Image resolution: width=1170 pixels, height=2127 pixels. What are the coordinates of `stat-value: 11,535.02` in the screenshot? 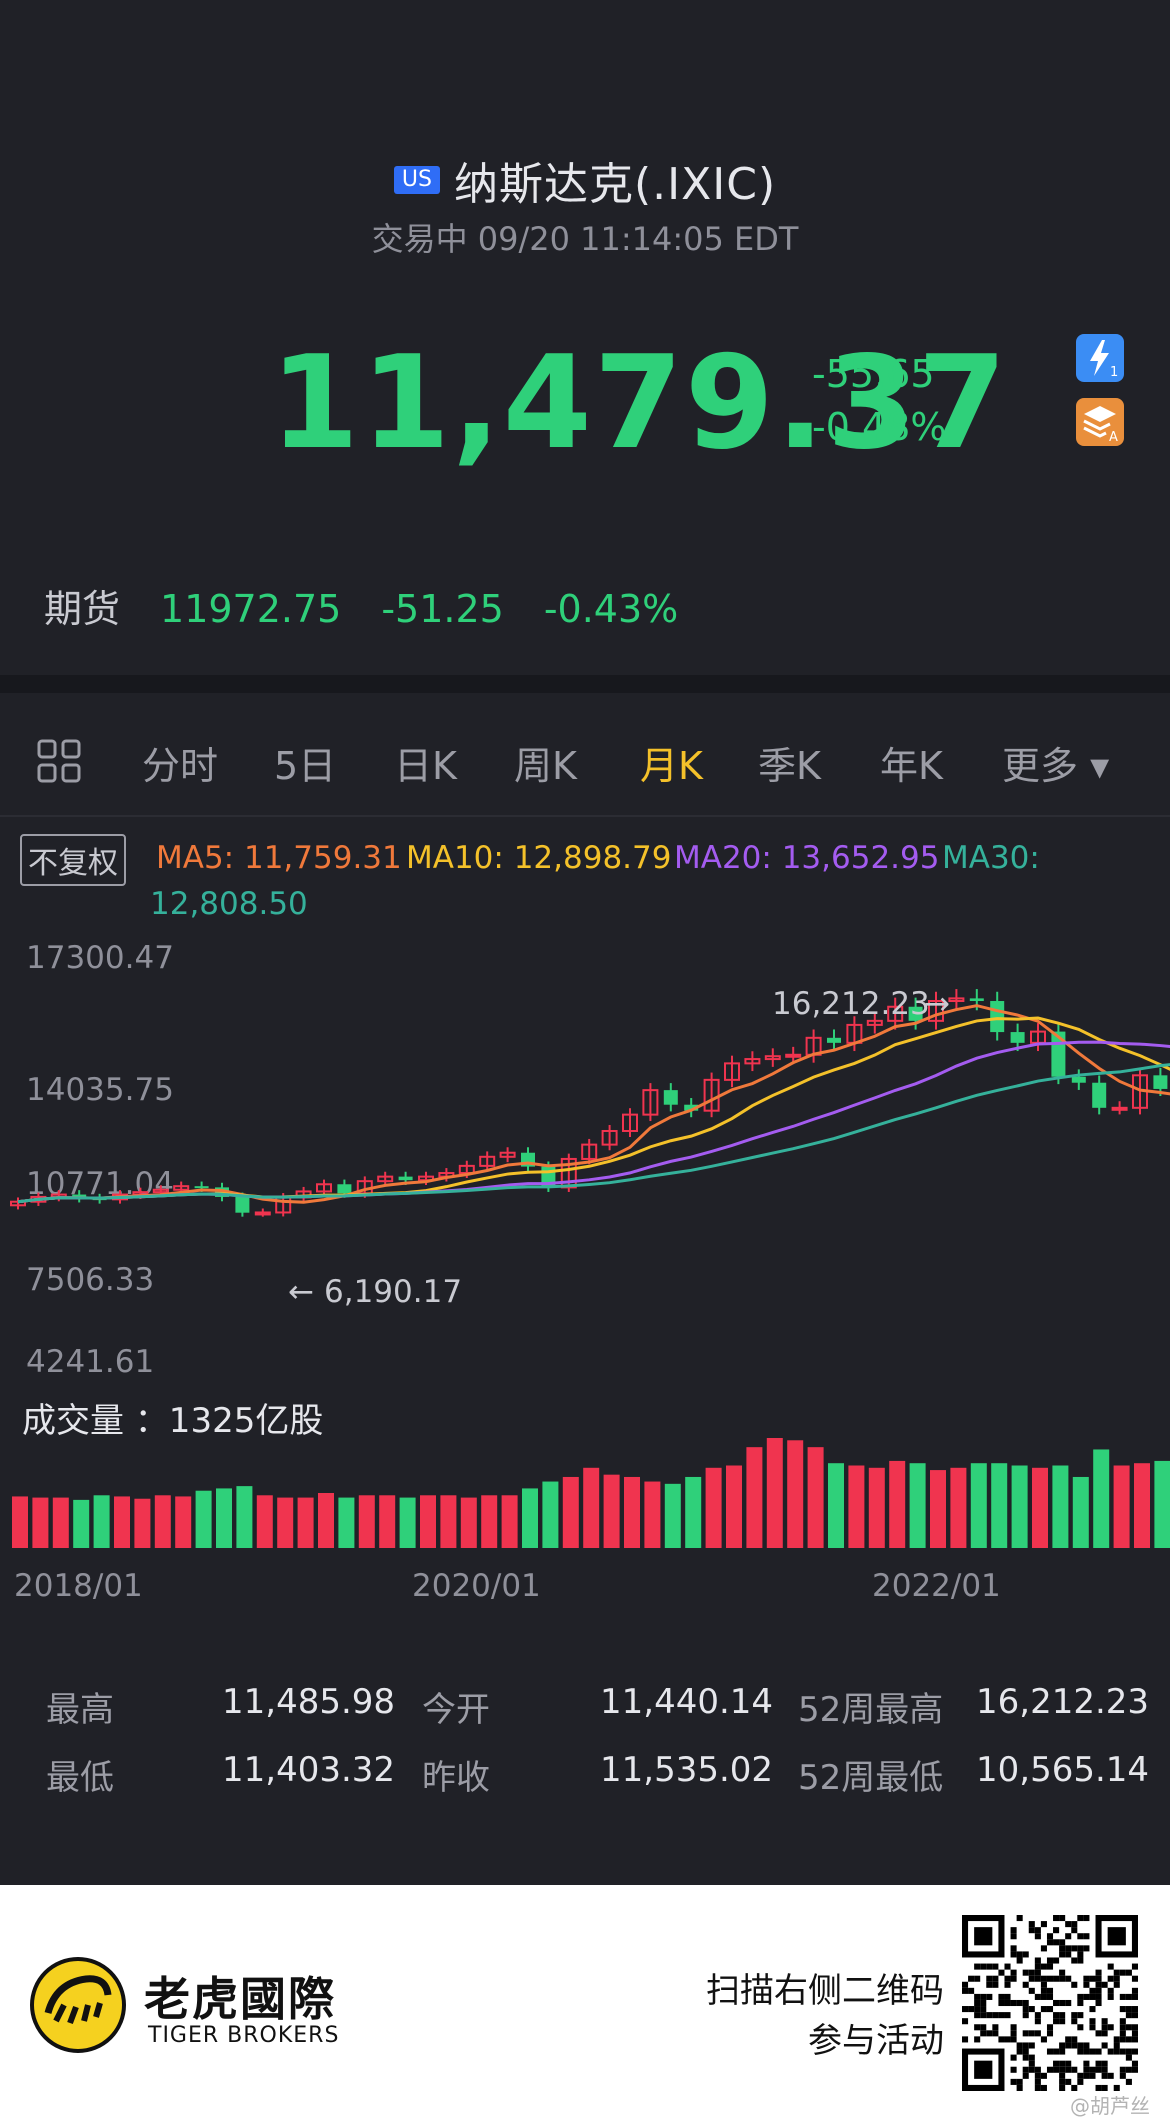 It's located at (687, 1770).